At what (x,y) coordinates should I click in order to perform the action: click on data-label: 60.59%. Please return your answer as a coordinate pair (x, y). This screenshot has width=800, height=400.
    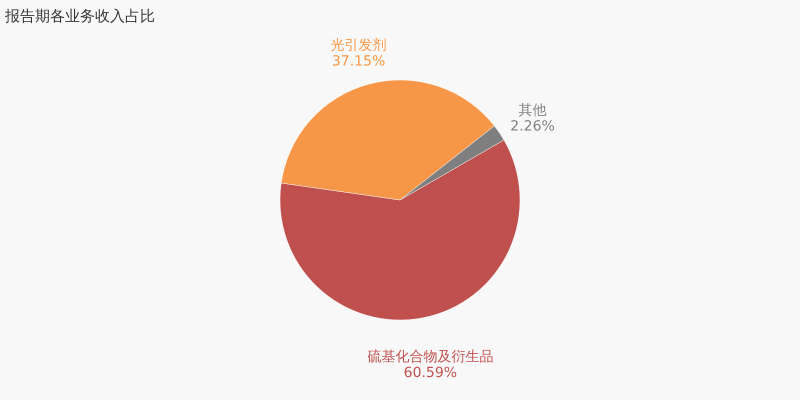
    Looking at the image, I should click on (431, 373).